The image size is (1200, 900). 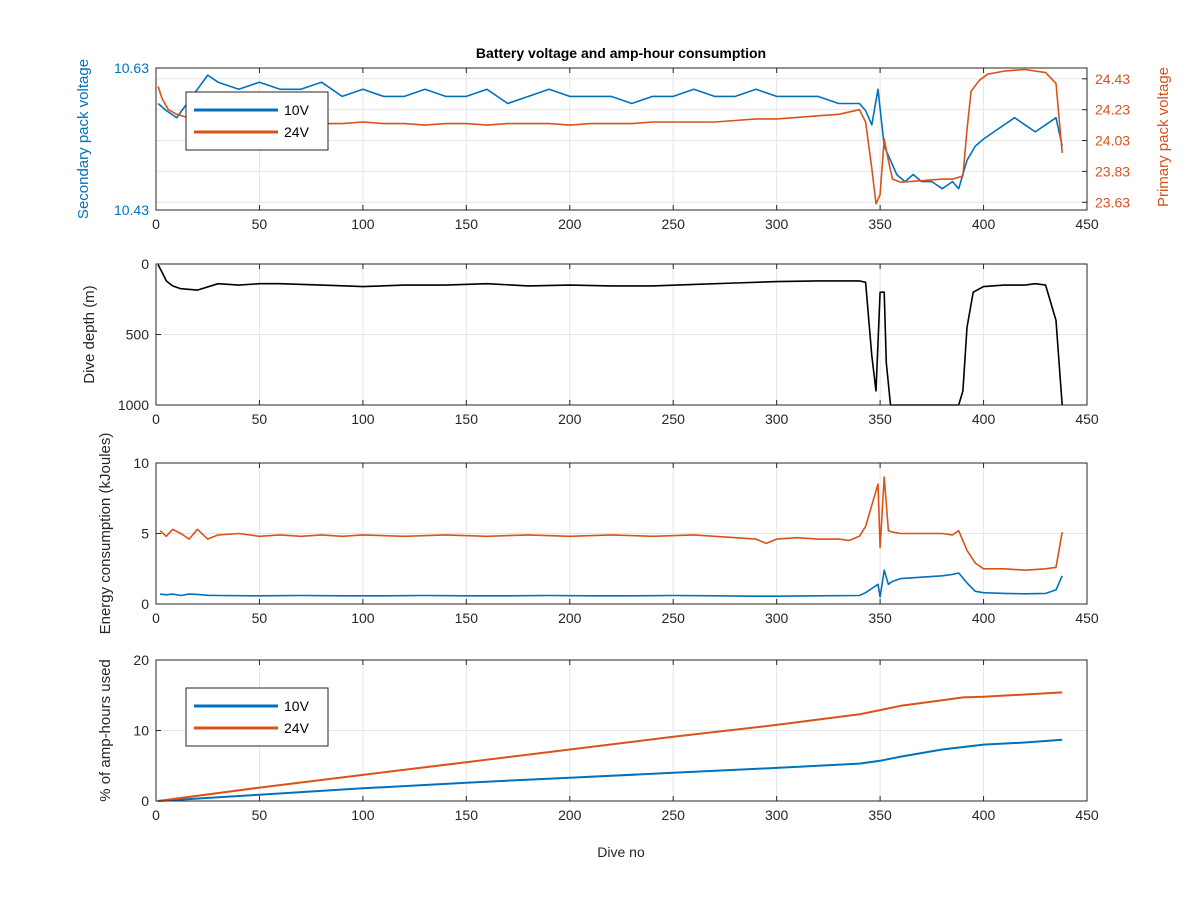 I want to click on y-axis-label: Secondary pack voltage, so click(x=83, y=139).